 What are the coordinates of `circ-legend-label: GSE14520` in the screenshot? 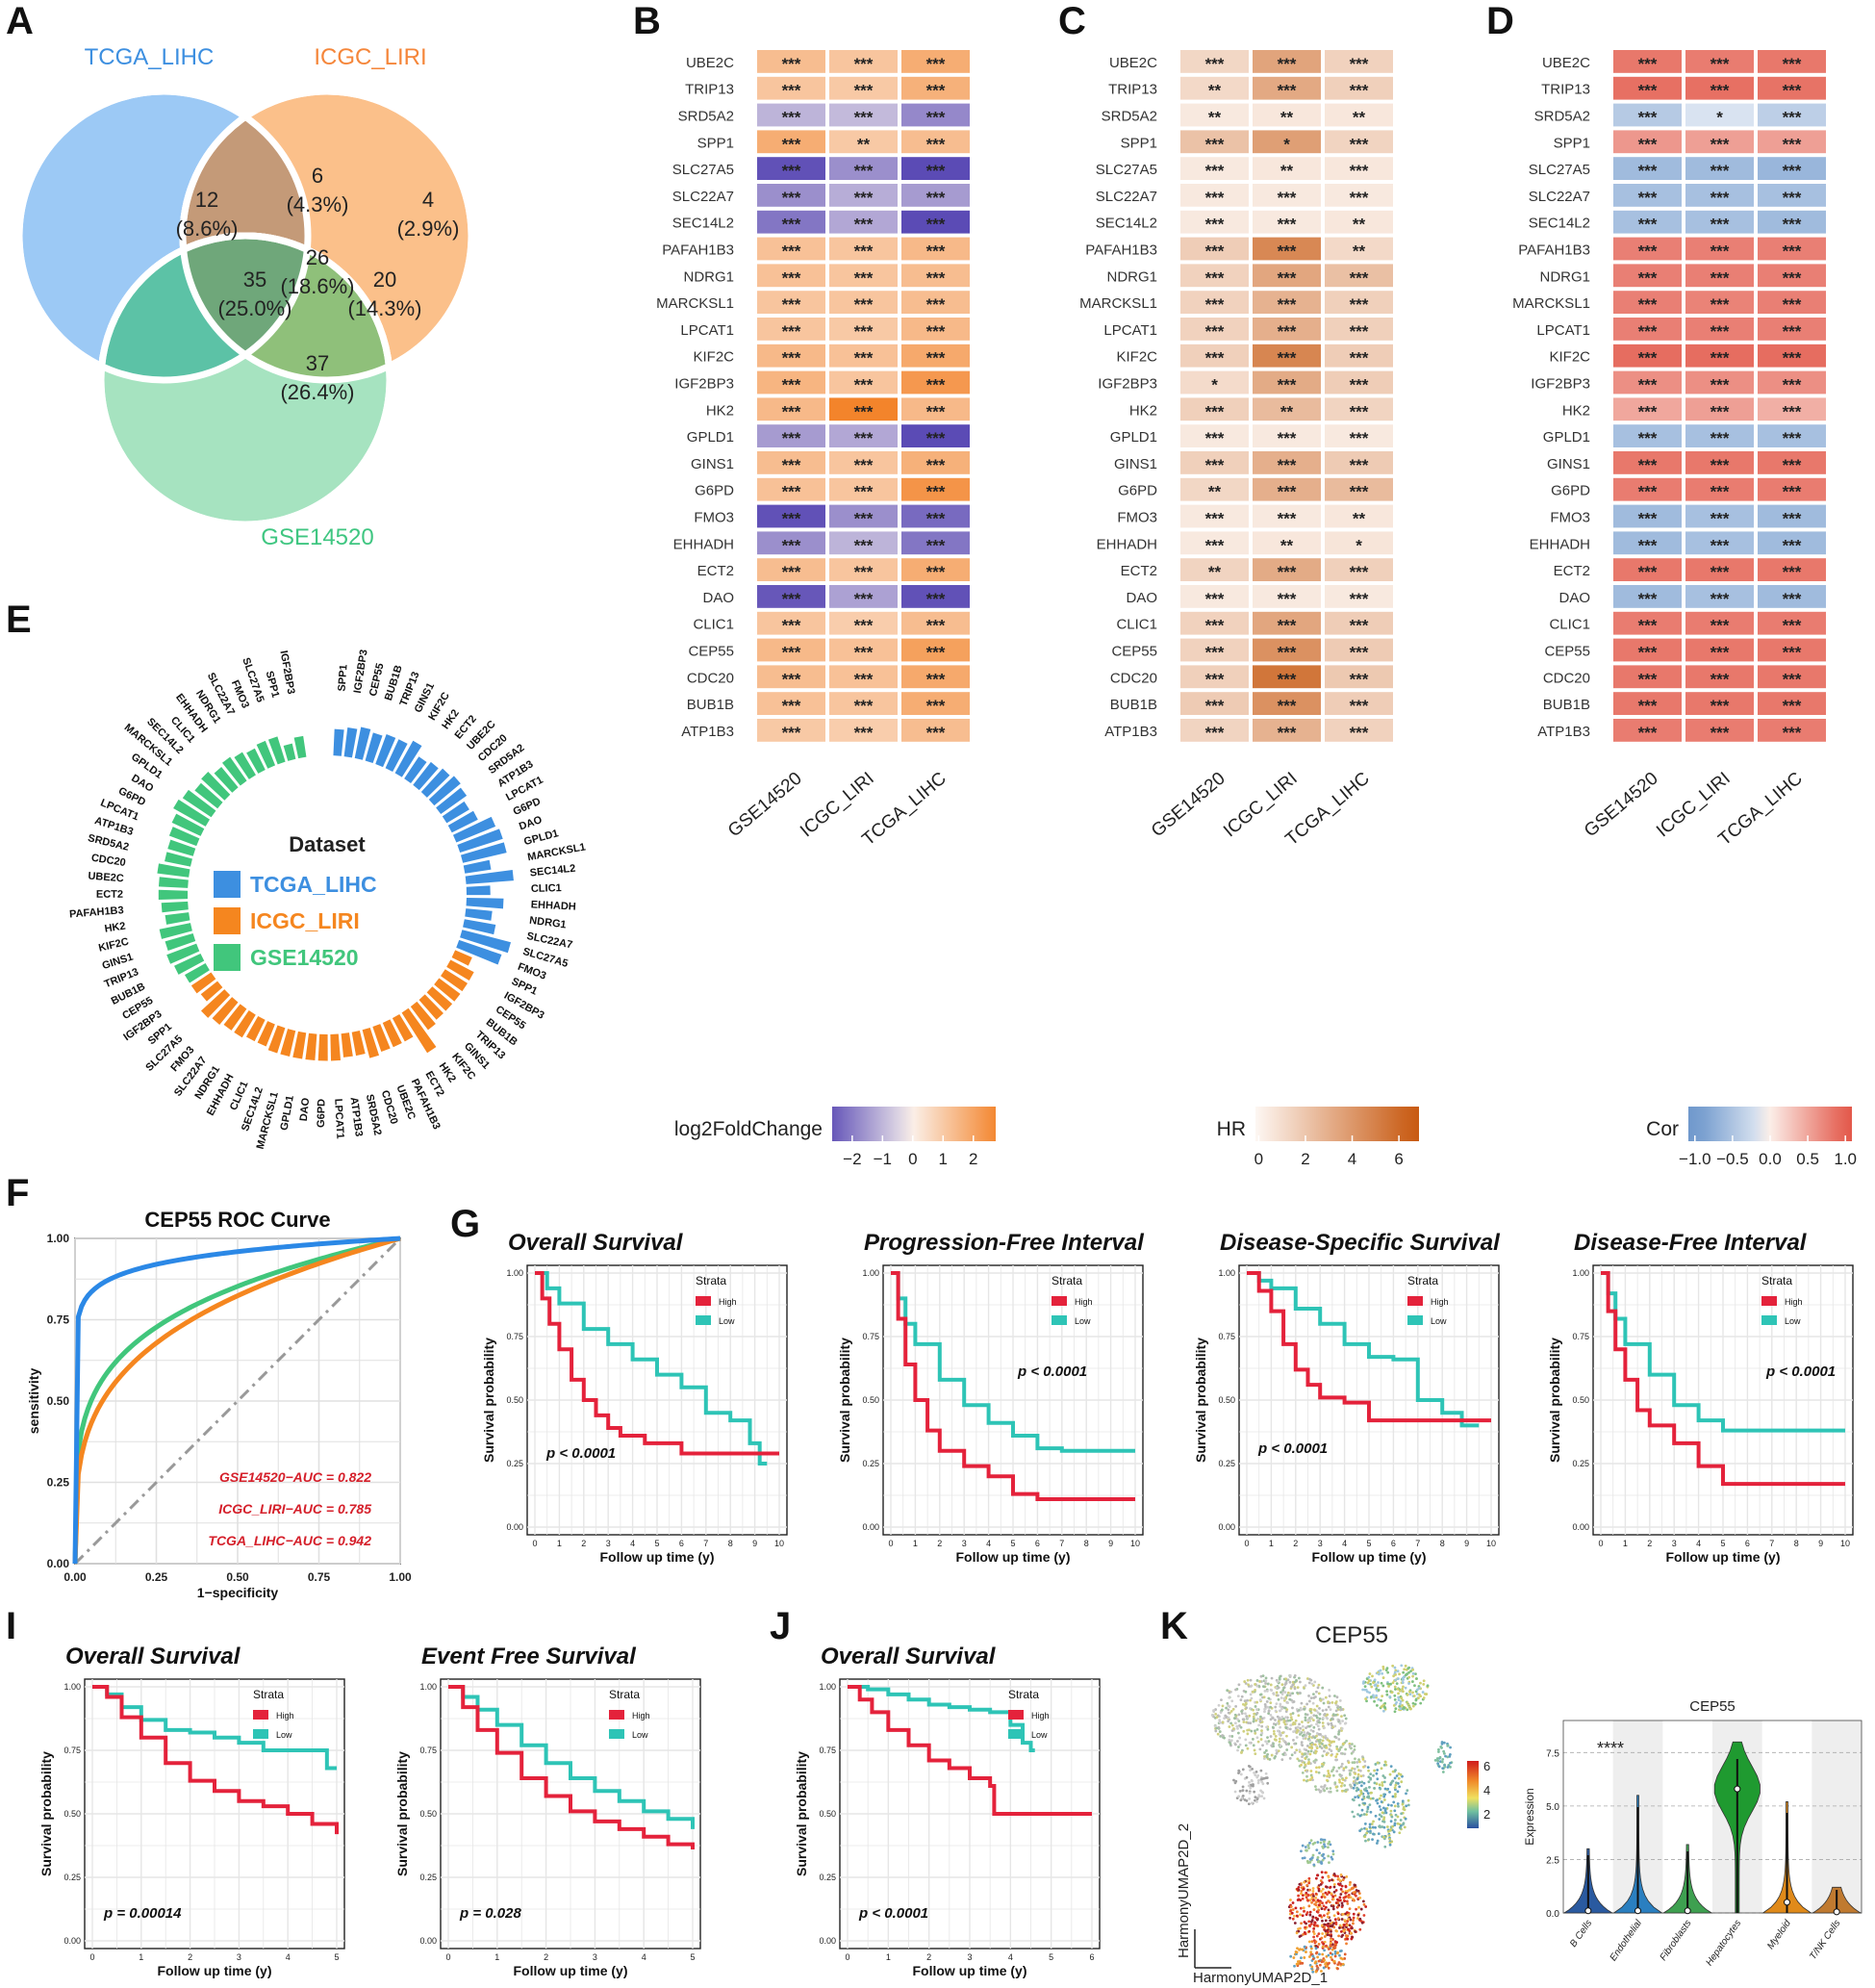 It's located at (304, 957).